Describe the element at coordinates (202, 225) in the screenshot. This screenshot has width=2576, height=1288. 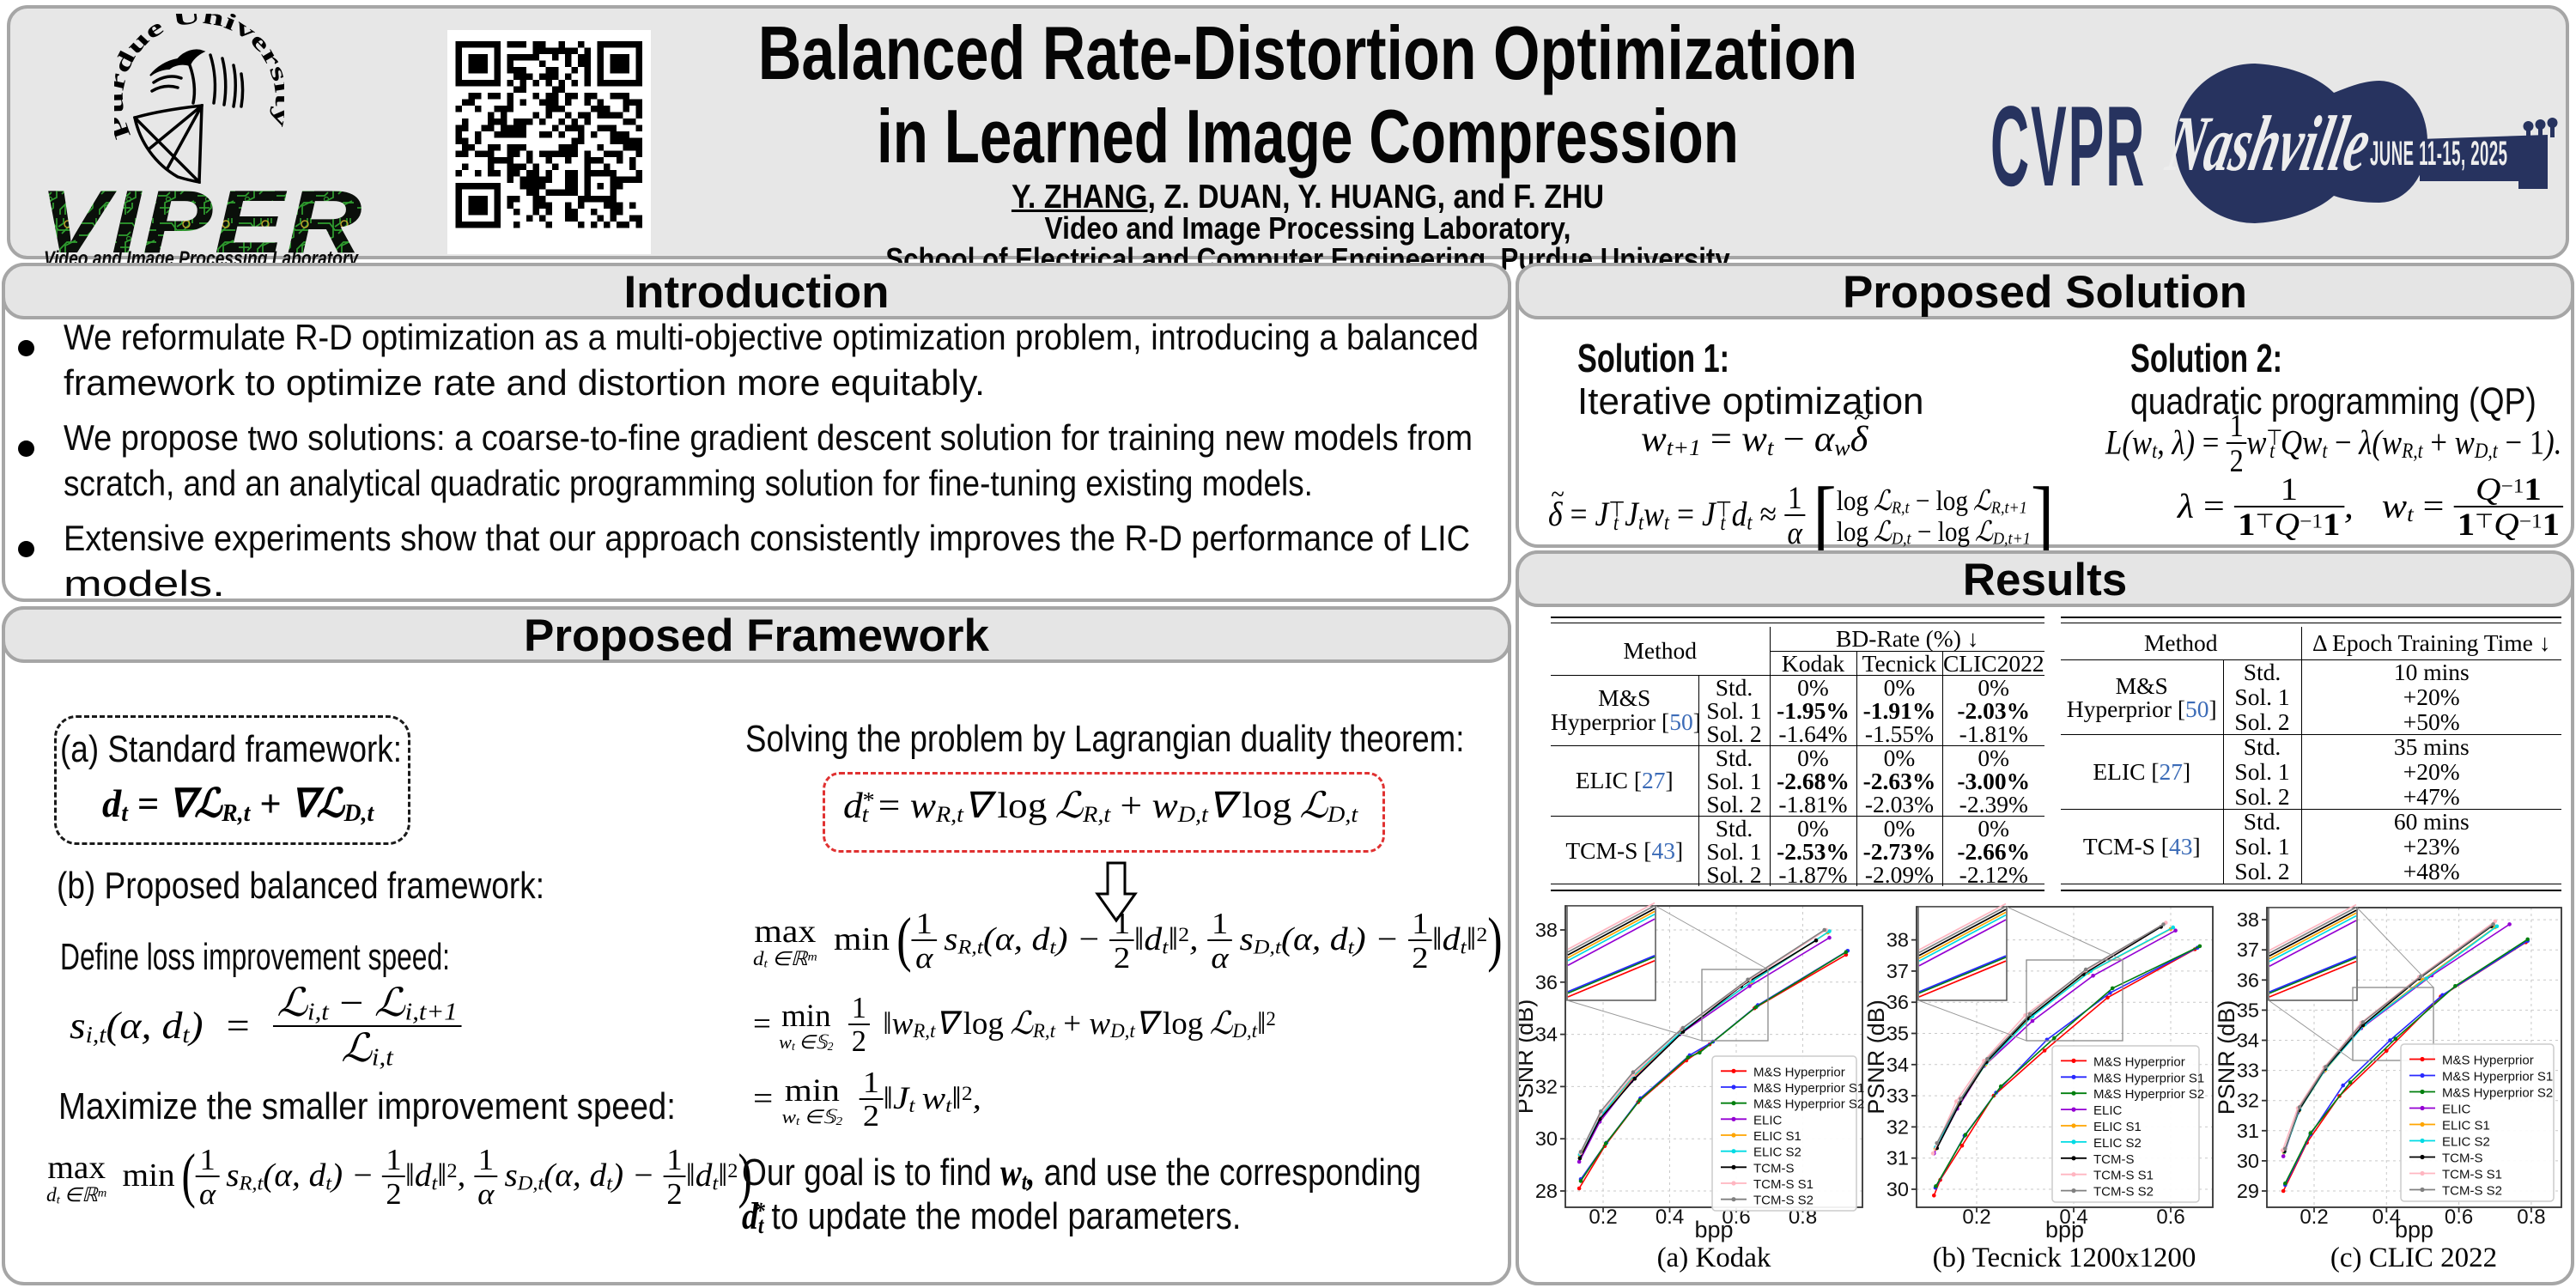
I see `svg-text: VIPER` at that location.